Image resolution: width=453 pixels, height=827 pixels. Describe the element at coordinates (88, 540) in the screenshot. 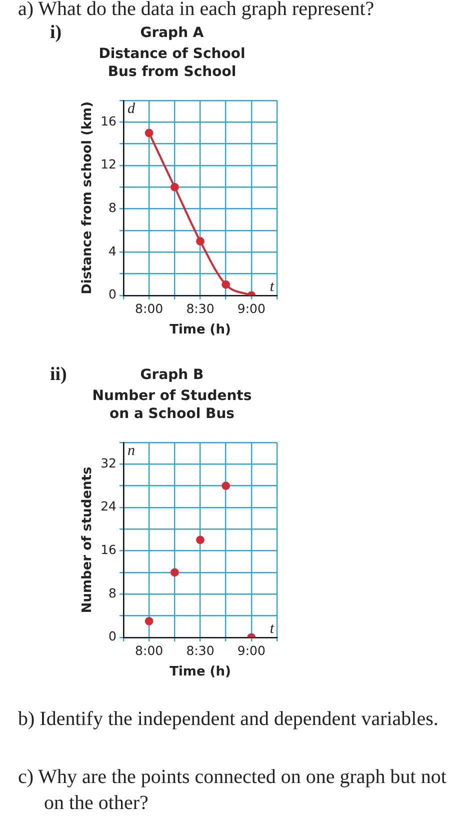

I see `y-axis-title: Number of students` at that location.